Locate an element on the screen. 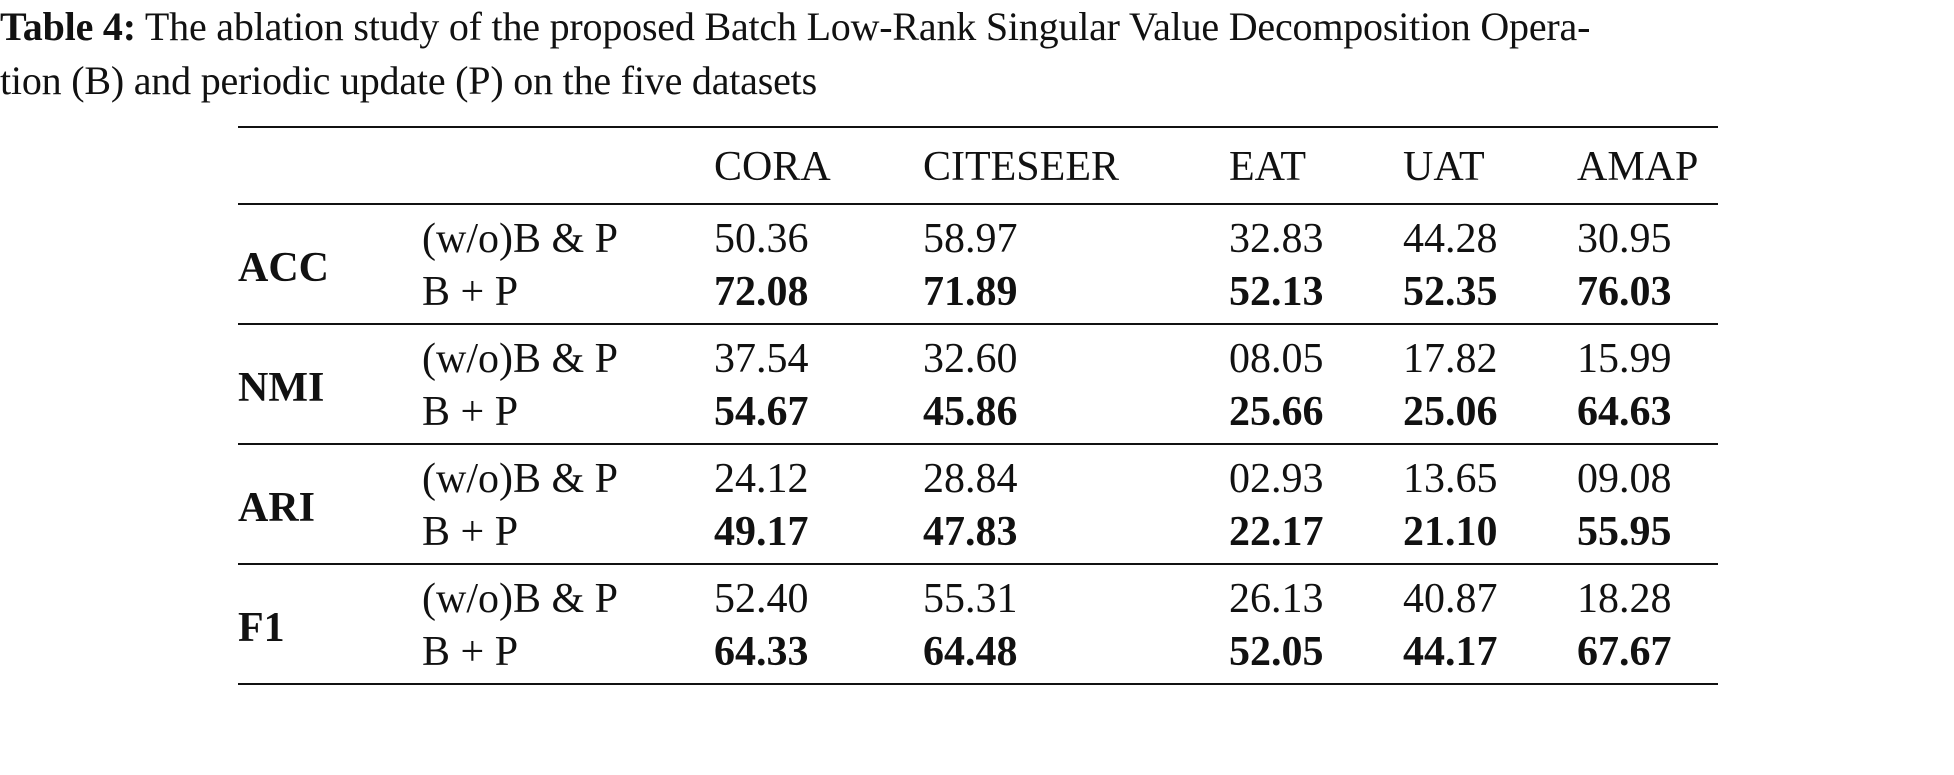  table-cell: 08.05 is located at coordinates (1276, 358).